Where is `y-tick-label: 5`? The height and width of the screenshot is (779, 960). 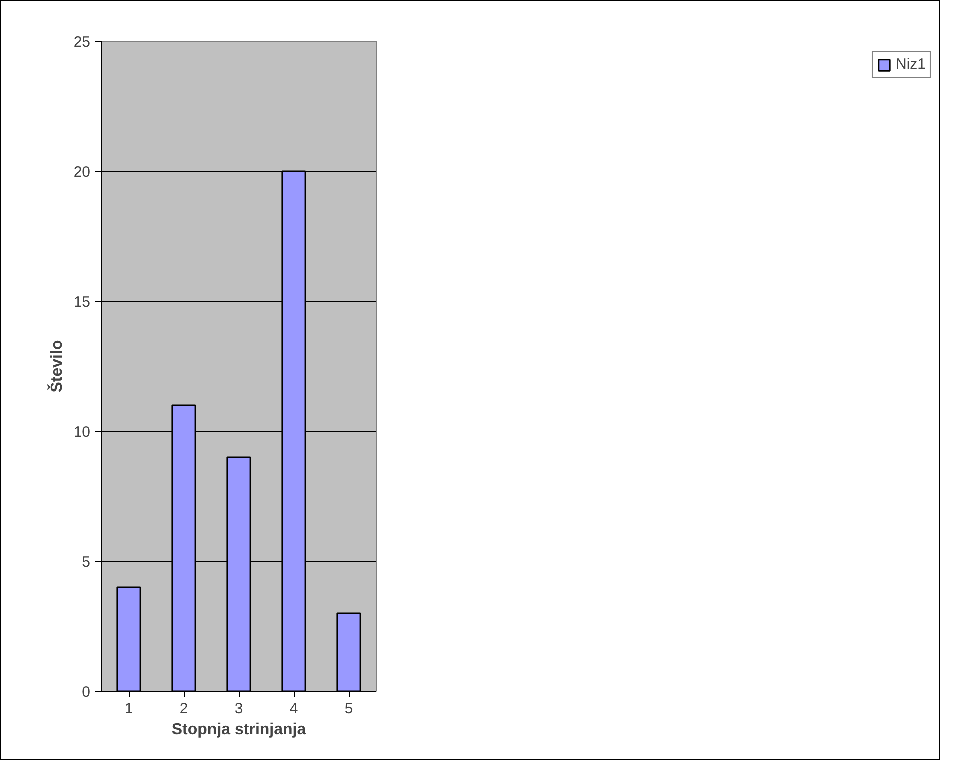
y-tick-label: 5 is located at coordinates (86, 562).